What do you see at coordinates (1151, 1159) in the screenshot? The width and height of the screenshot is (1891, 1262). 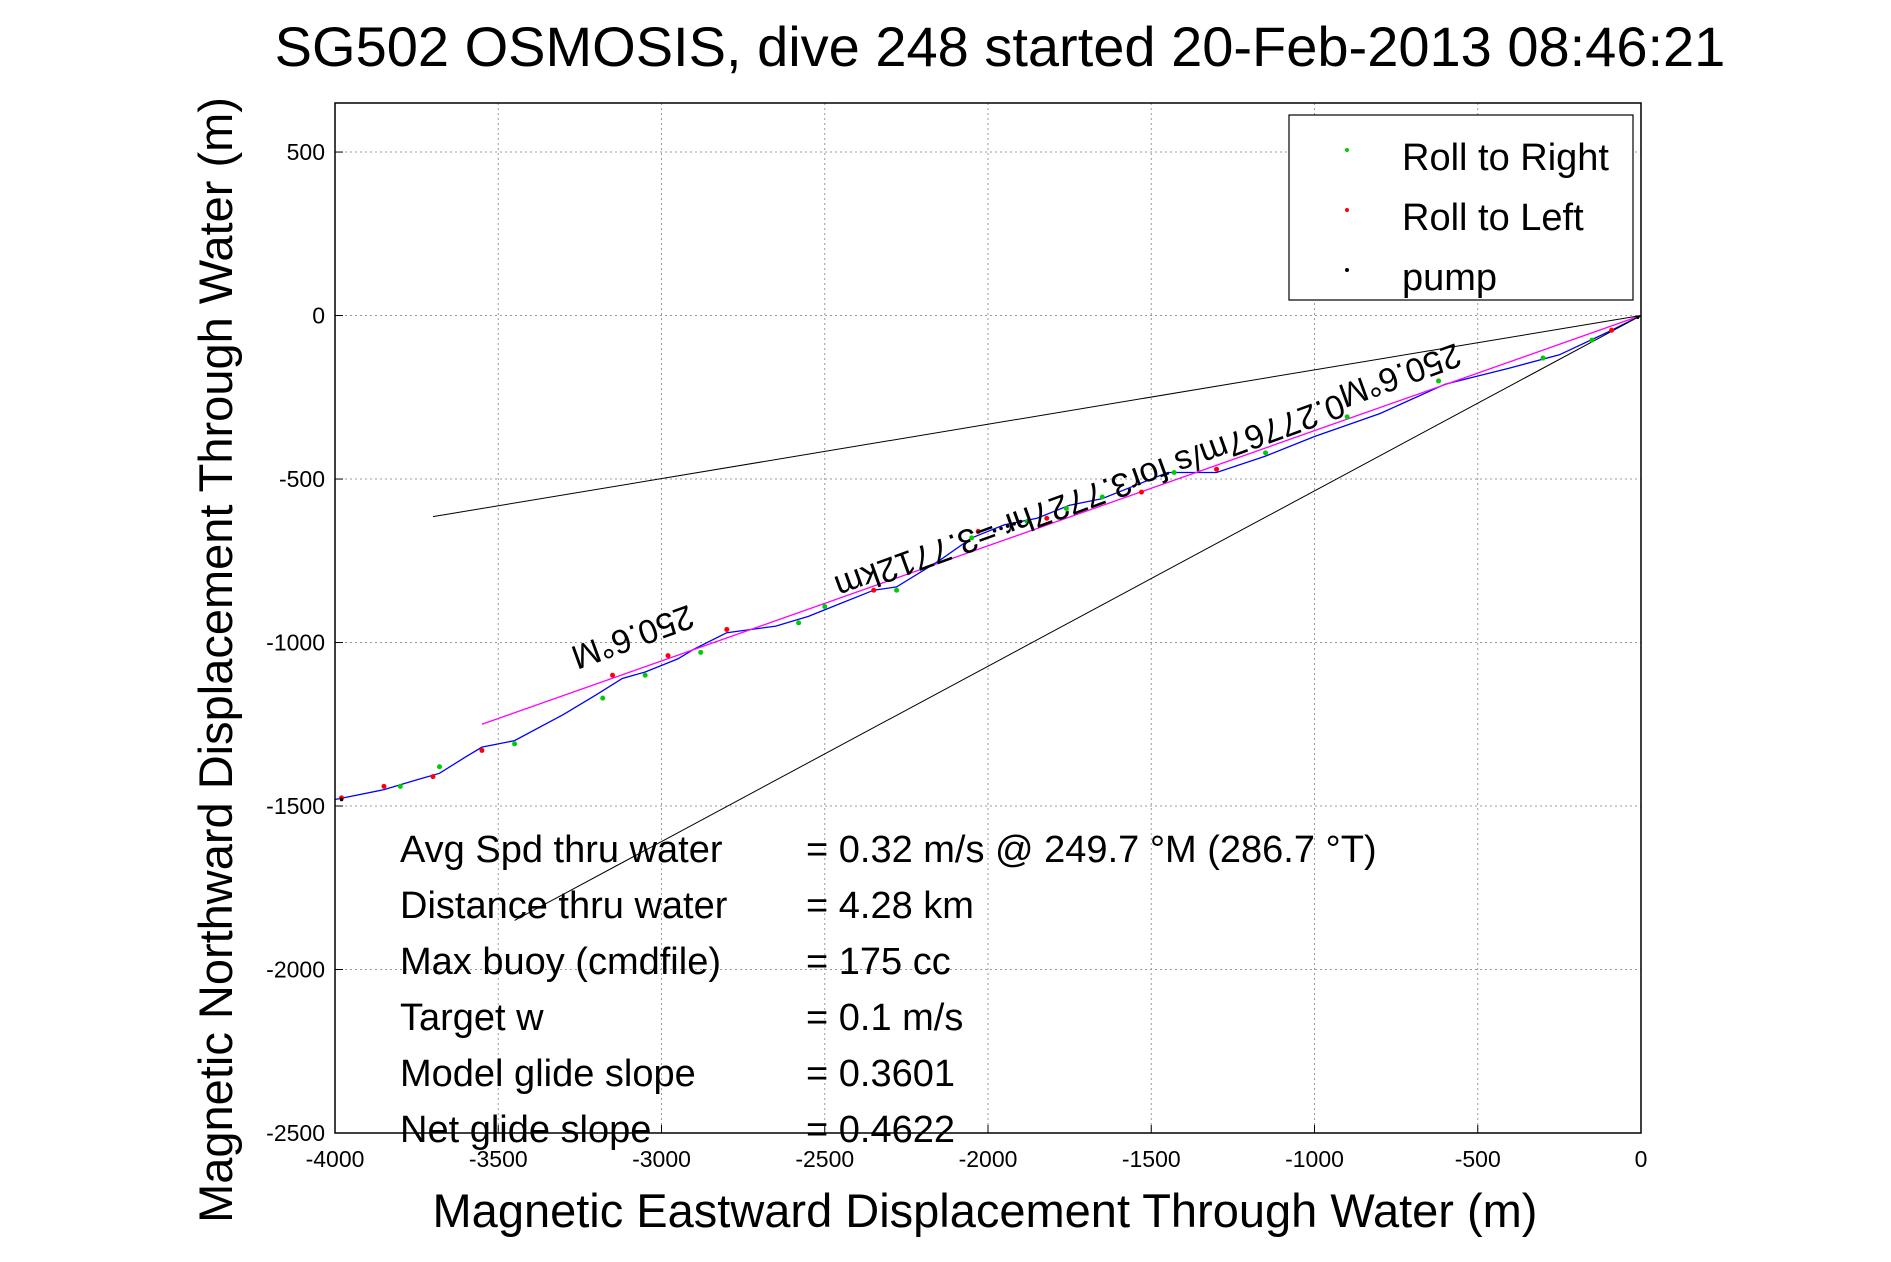 I see `x-tick-label: -1500` at bounding box center [1151, 1159].